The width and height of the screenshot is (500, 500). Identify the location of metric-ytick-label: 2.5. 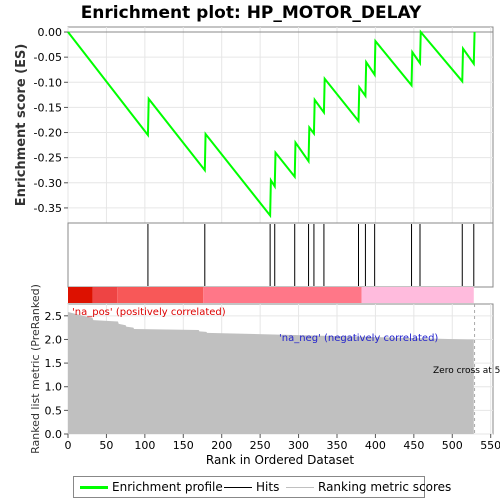
(54, 316).